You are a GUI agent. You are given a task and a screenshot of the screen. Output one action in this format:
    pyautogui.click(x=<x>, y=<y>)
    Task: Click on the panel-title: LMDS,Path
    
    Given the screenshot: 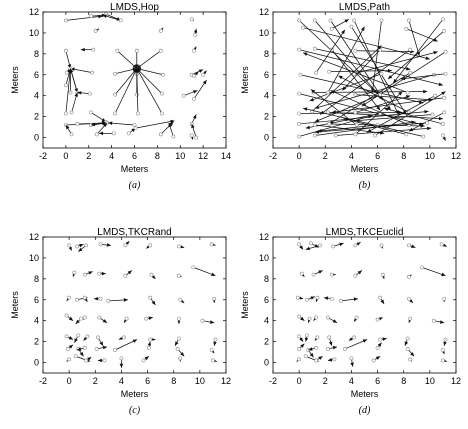 What is the action you would take?
    pyautogui.click(x=364, y=7)
    